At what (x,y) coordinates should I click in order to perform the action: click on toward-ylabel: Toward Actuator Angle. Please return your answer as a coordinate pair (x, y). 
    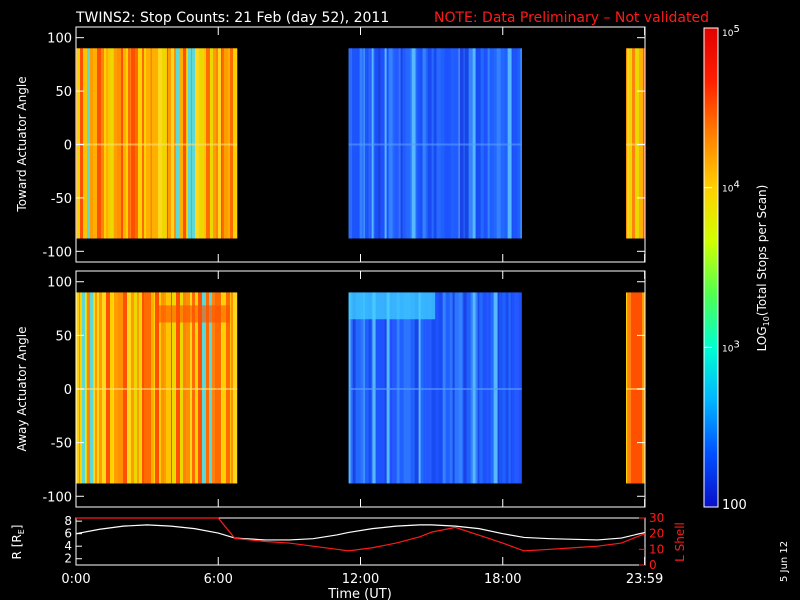
    Looking at the image, I should click on (22, 144).